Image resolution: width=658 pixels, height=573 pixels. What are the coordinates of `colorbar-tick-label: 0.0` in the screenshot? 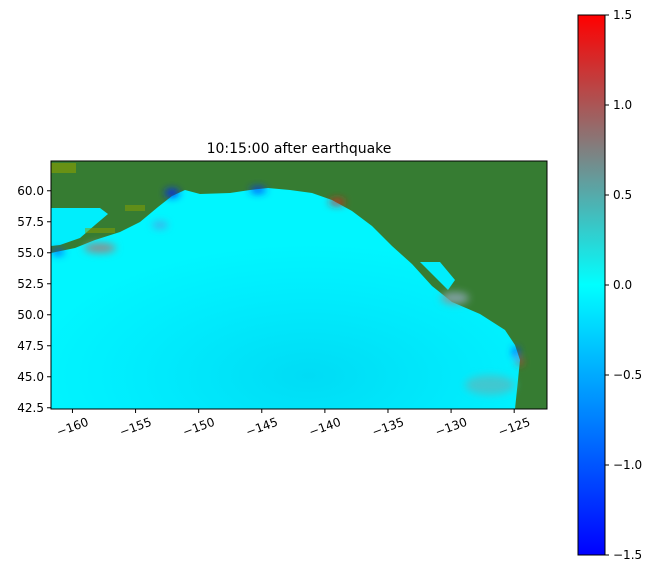 It's located at (622, 285).